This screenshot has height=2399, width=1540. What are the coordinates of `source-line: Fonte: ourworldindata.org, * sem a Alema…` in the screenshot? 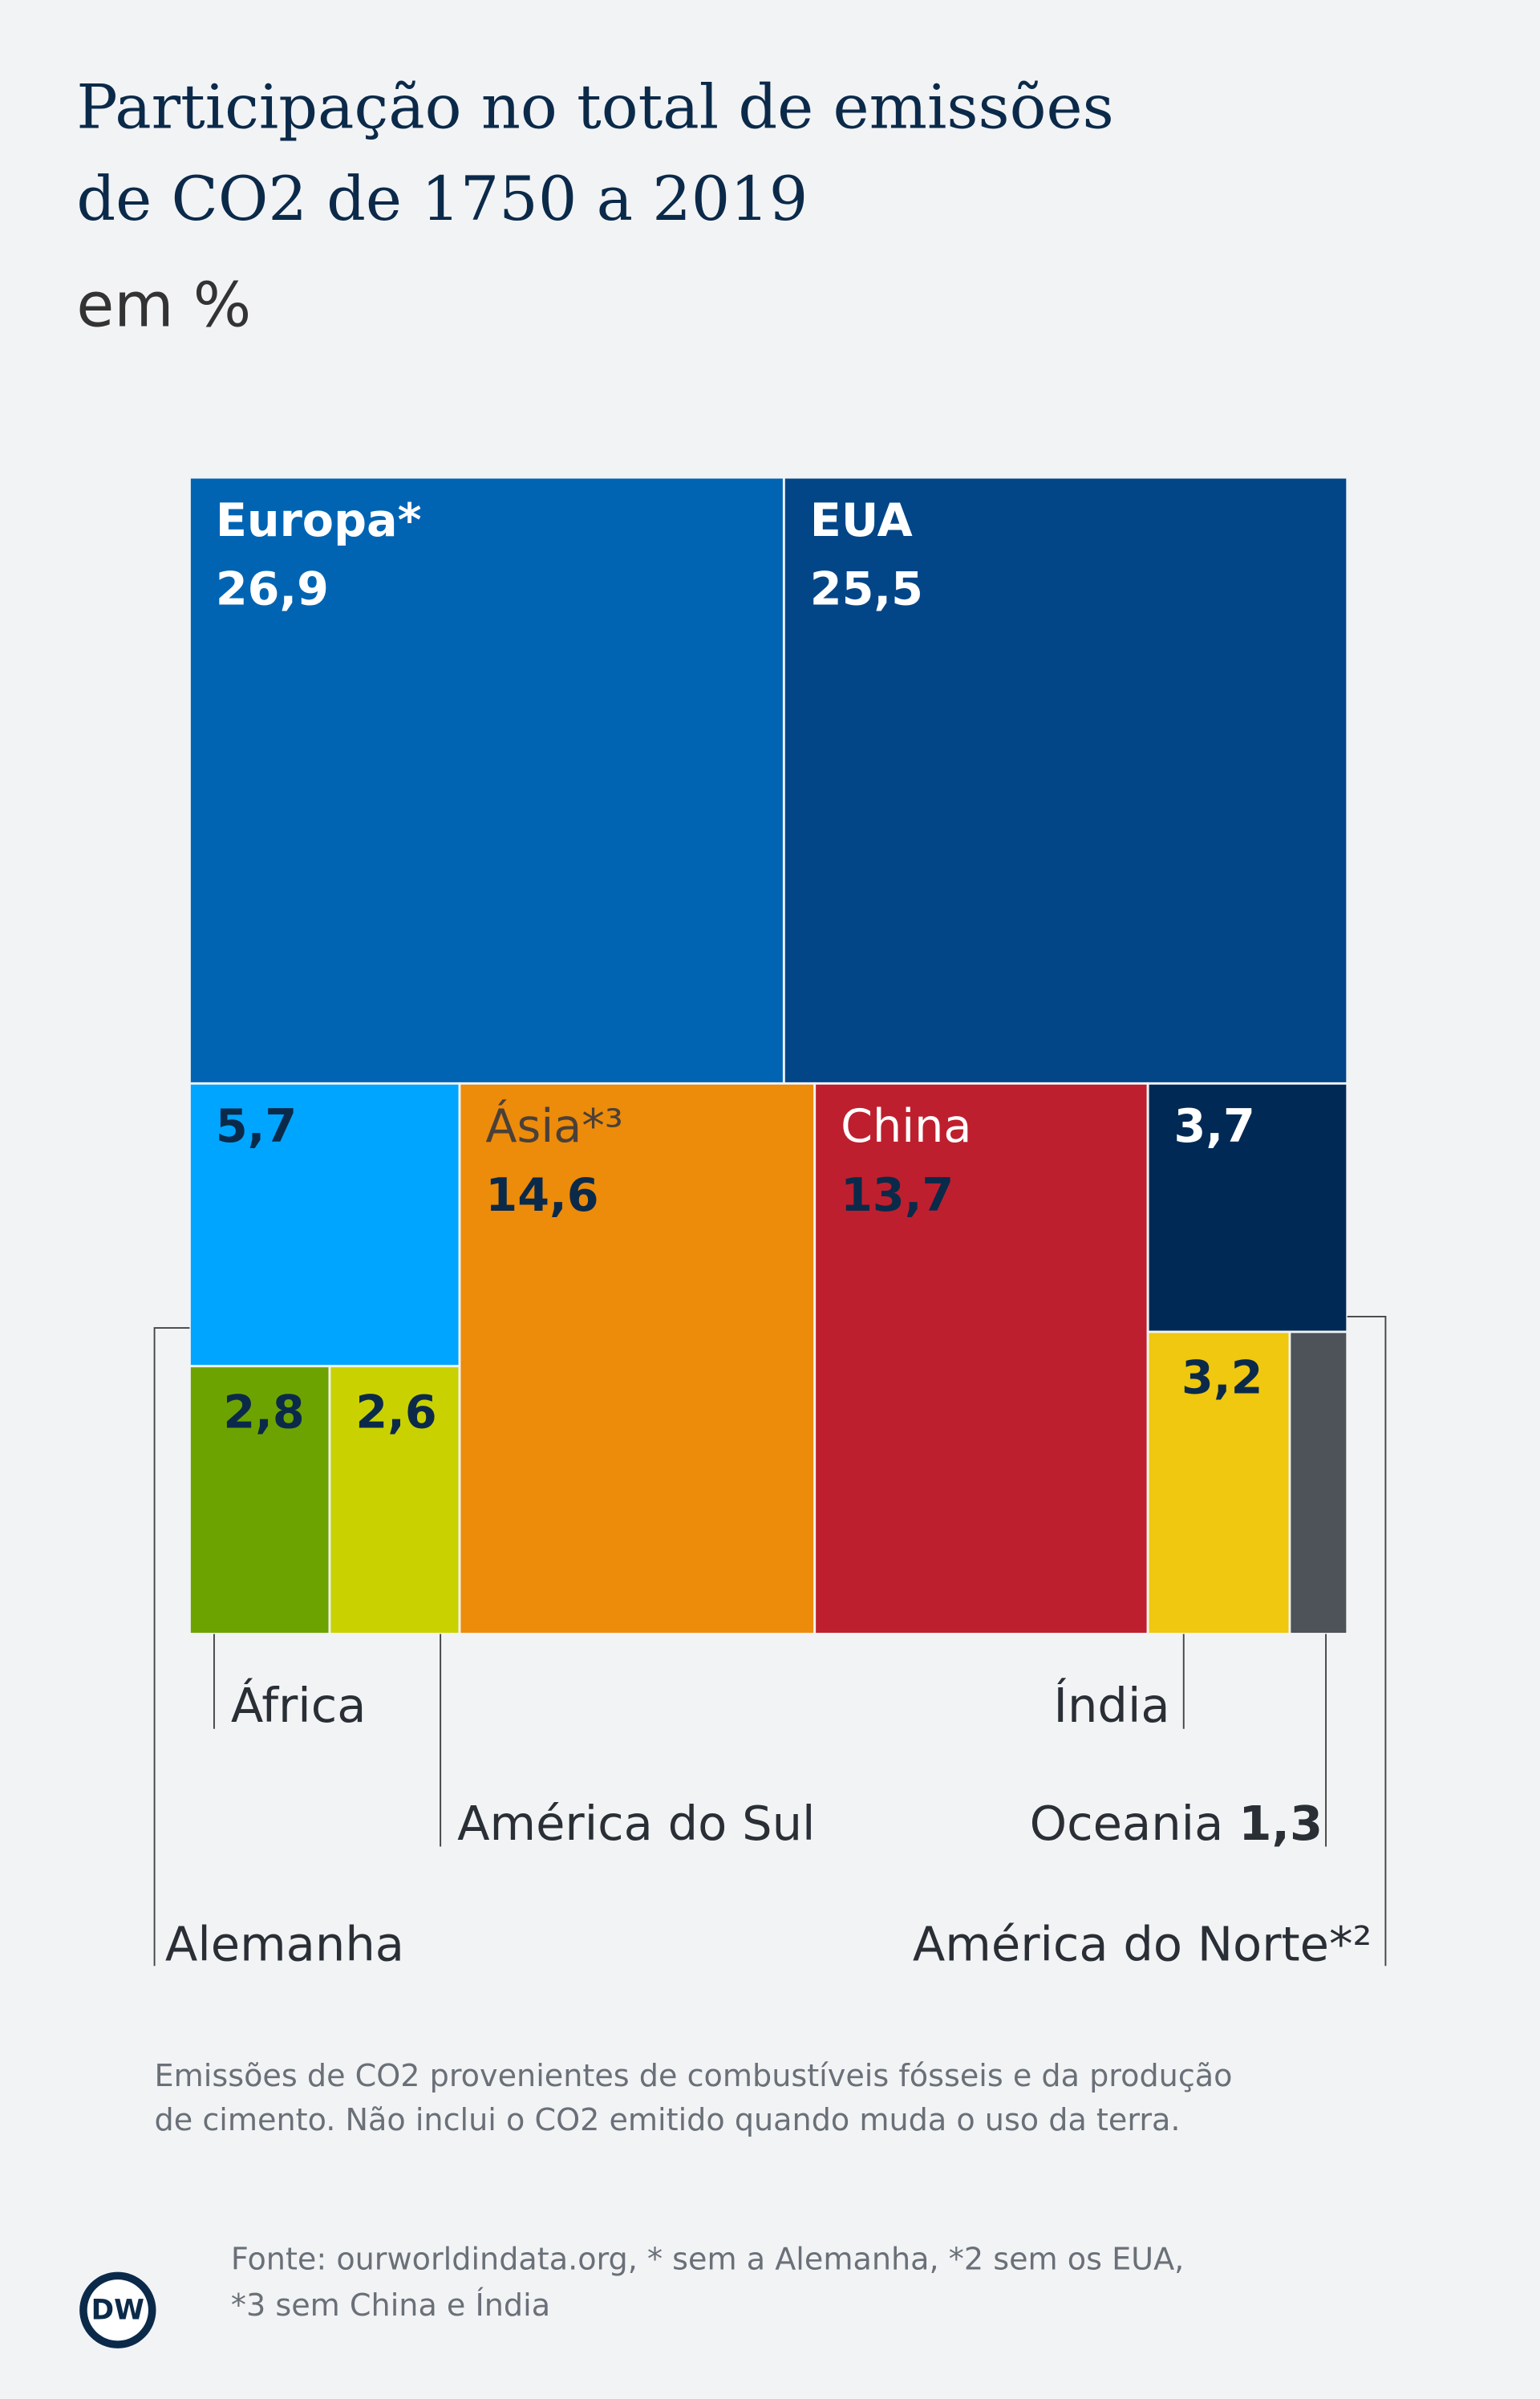 It's located at (707, 2259).